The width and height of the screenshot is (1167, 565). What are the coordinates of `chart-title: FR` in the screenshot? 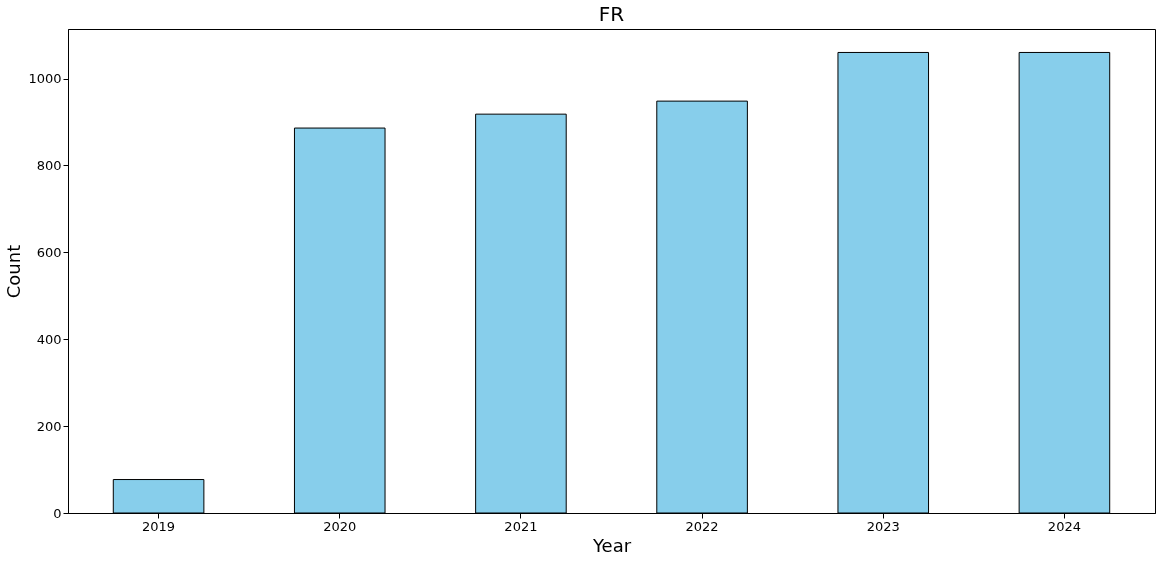 It's located at (611, 14).